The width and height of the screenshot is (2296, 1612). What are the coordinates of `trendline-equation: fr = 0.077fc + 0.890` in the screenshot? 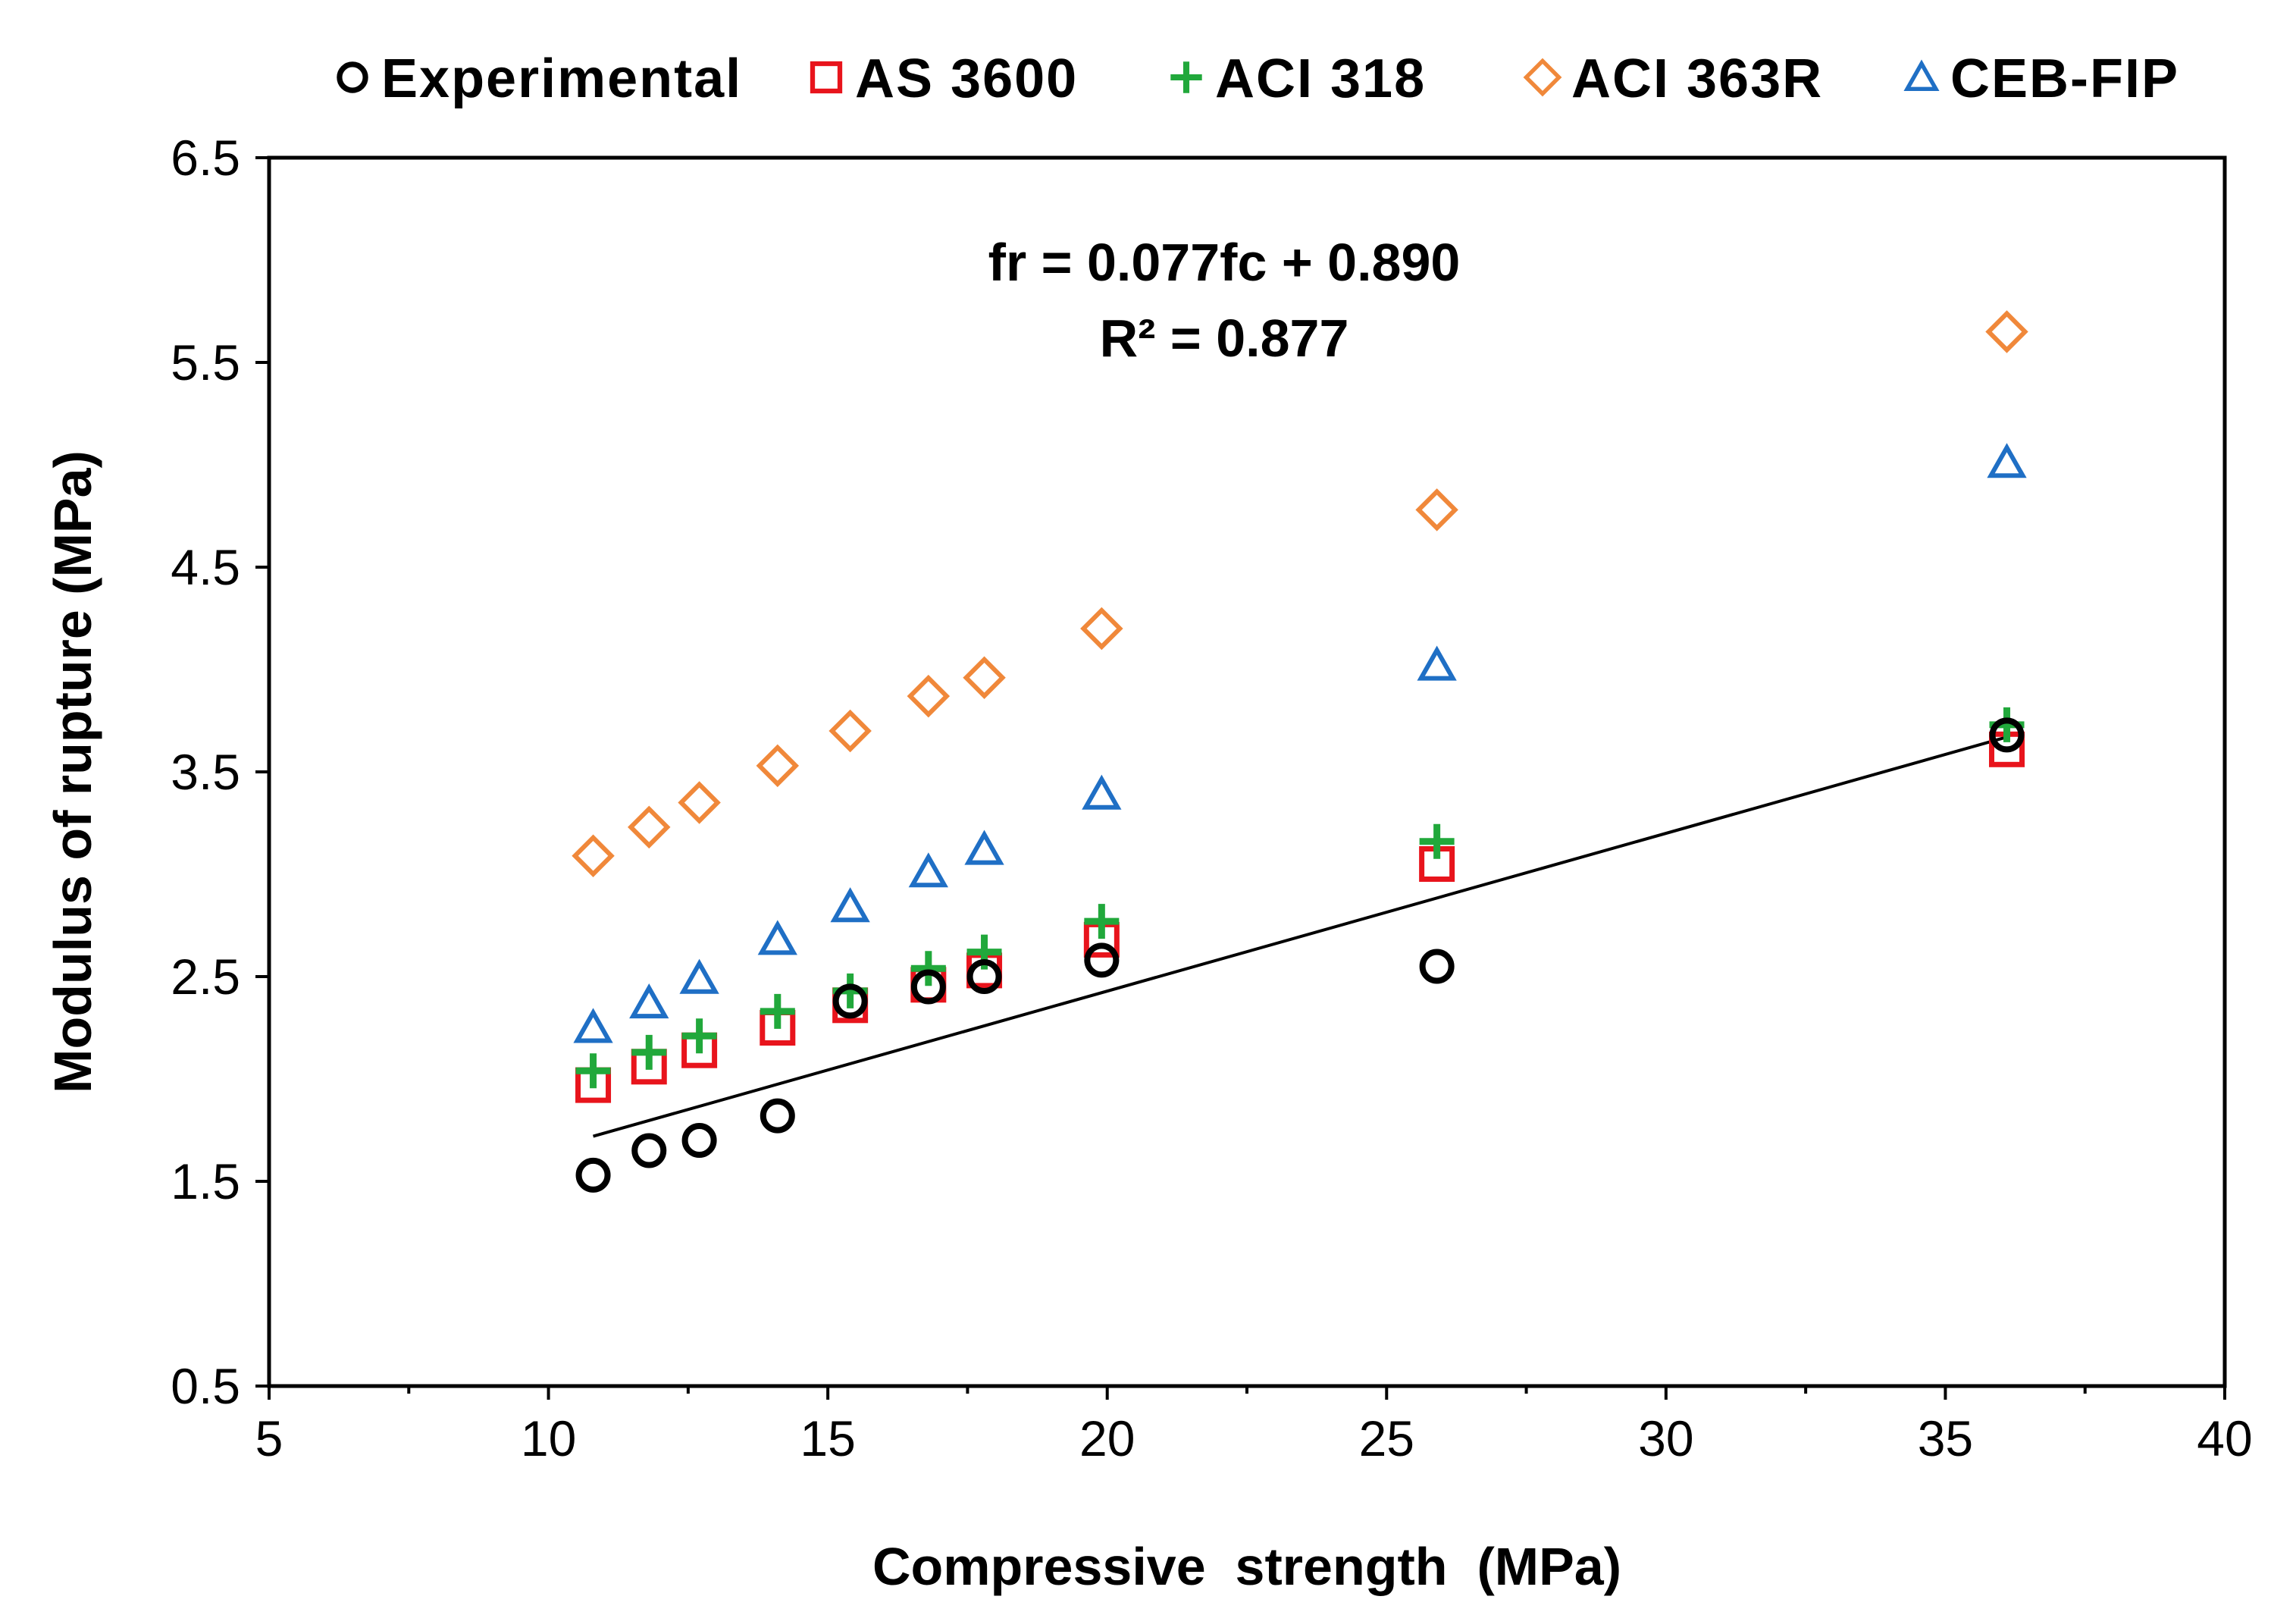 It's located at (1224, 262).